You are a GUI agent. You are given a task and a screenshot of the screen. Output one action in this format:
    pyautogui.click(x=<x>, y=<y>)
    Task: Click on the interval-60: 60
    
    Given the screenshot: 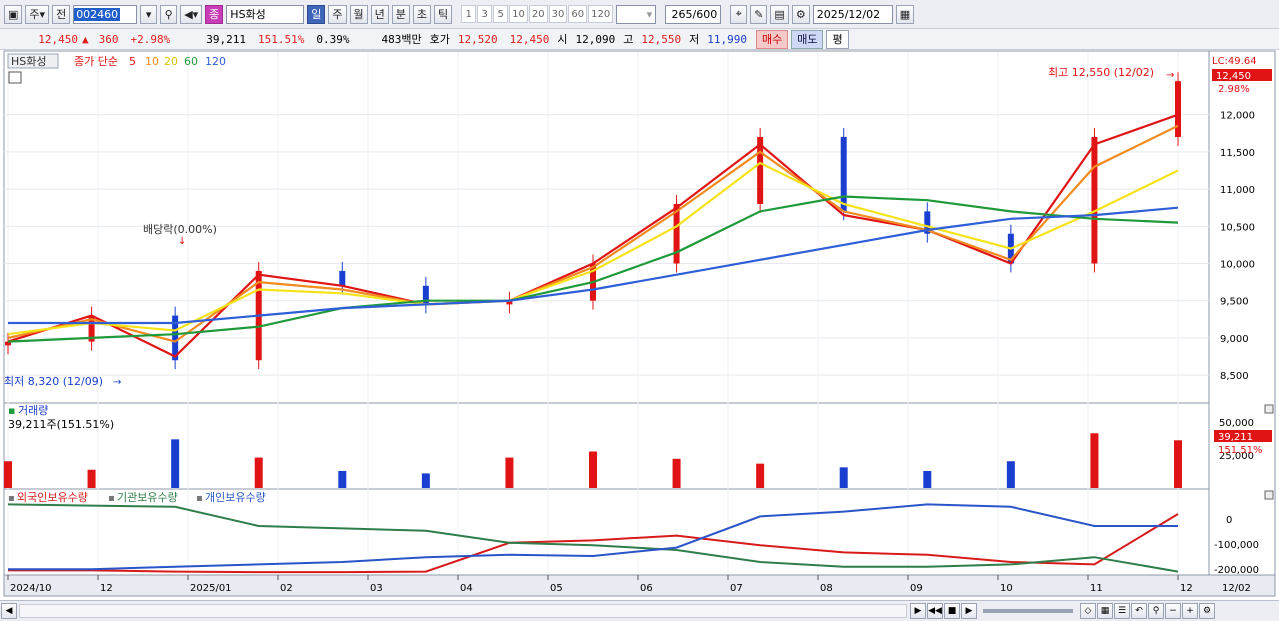 What is the action you would take?
    pyautogui.click(x=578, y=14)
    